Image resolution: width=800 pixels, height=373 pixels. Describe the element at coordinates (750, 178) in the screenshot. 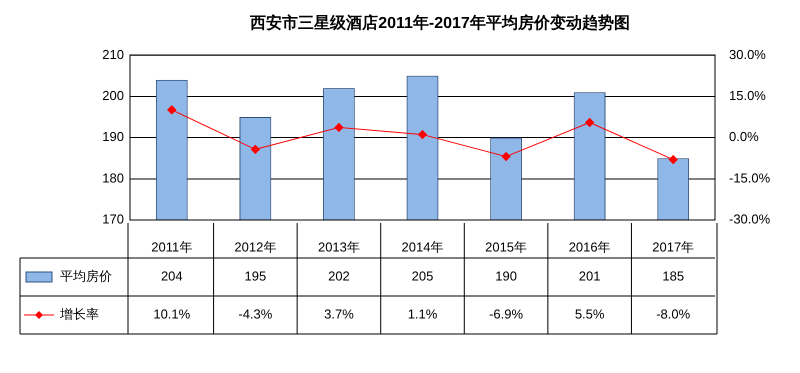

I see `y2-tick-label: -15.0%` at that location.